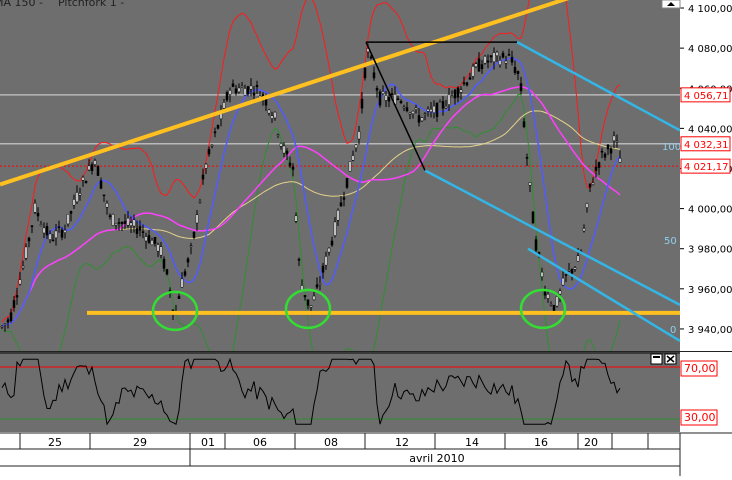  I want to click on date-tick-label: 06, so click(260, 442).